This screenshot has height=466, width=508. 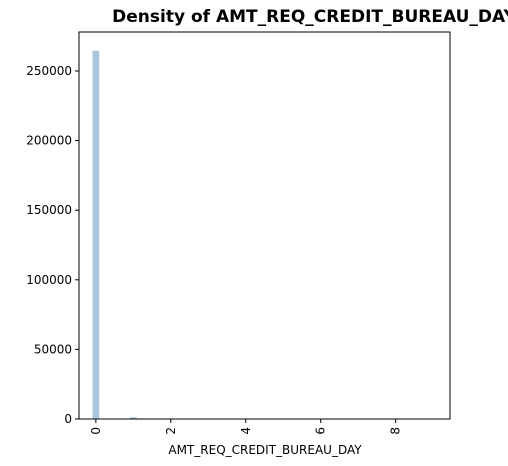 What do you see at coordinates (246, 431) in the screenshot?
I see `x-tick-label: 4` at bounding box center [246, 431].